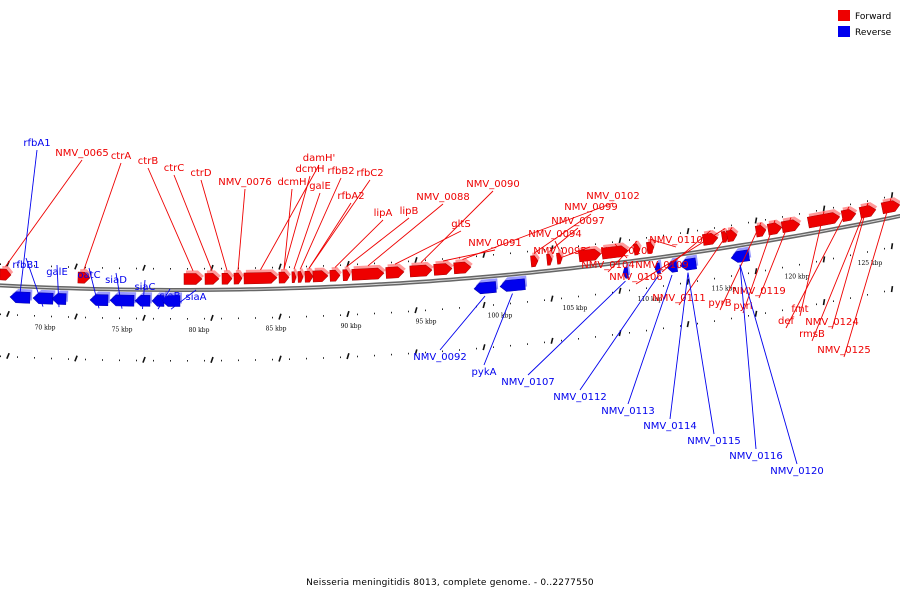  Describe the element at coordinates (670, 352) in the screenshot. I see `gene-label: NMV_0114` at that location.